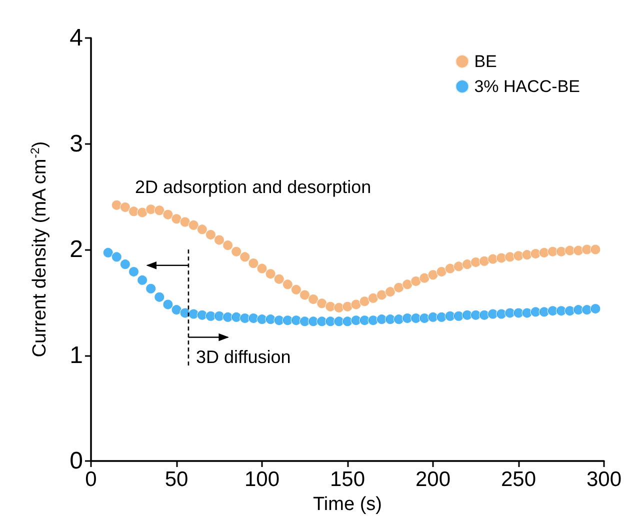 The height and width of the screenshot is (525, 627). What do you see at coordinates (76, 355) in the screenshot?
I see `y-tick-label: 1` at bounding box center [76, 355].